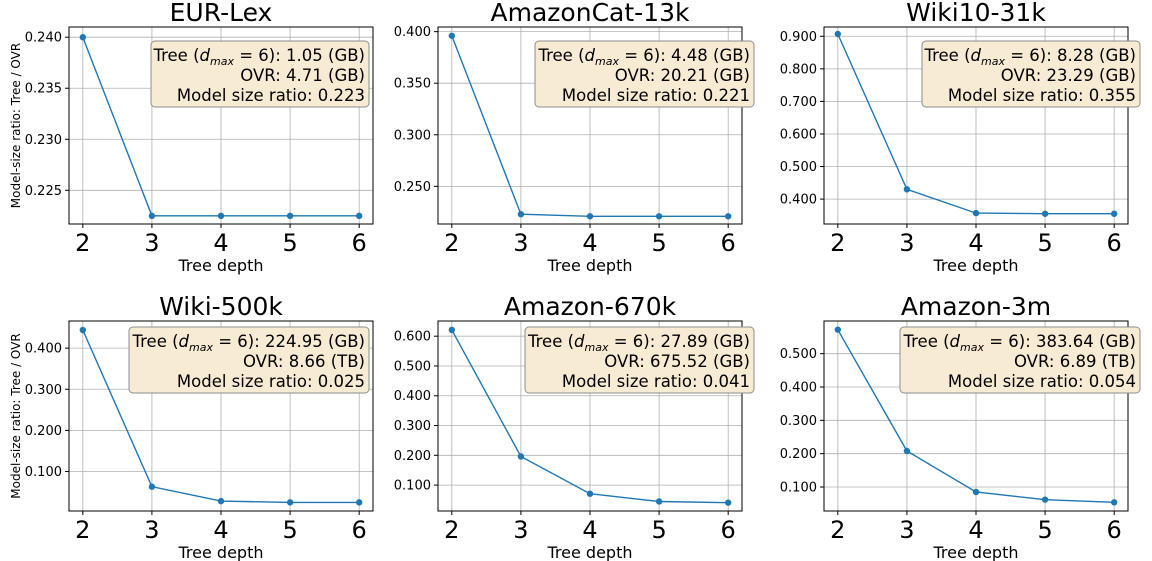 Image resolution: width=1152 pixels, height=561 pixels. What do you see at coordinates (976, 13) in the screenshot?
I see `chart-title: Wiki10-31k` at bounding box center [976, 13].